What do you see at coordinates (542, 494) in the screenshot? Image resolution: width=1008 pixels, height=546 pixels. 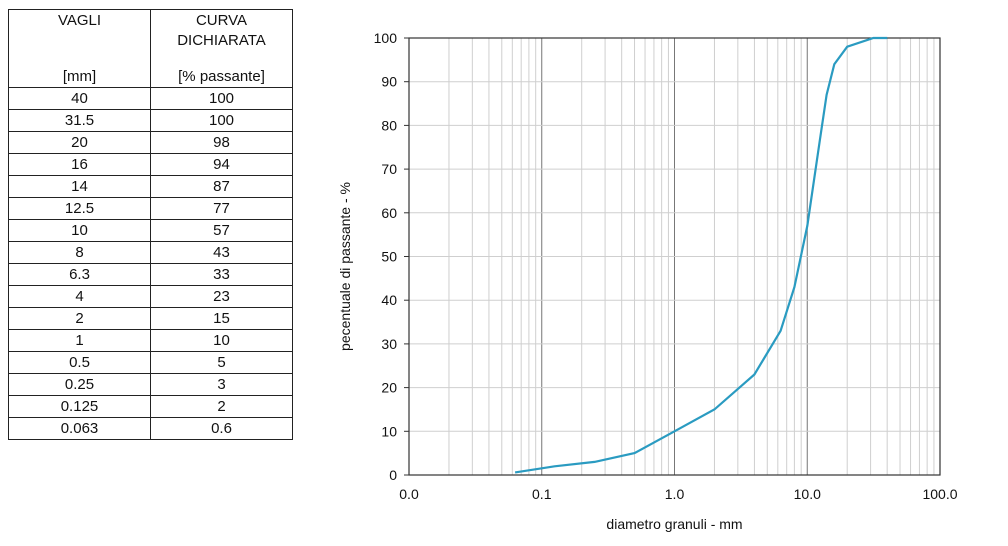 I see `x-tick-label: 0.1` at bounding box center [542, 494].